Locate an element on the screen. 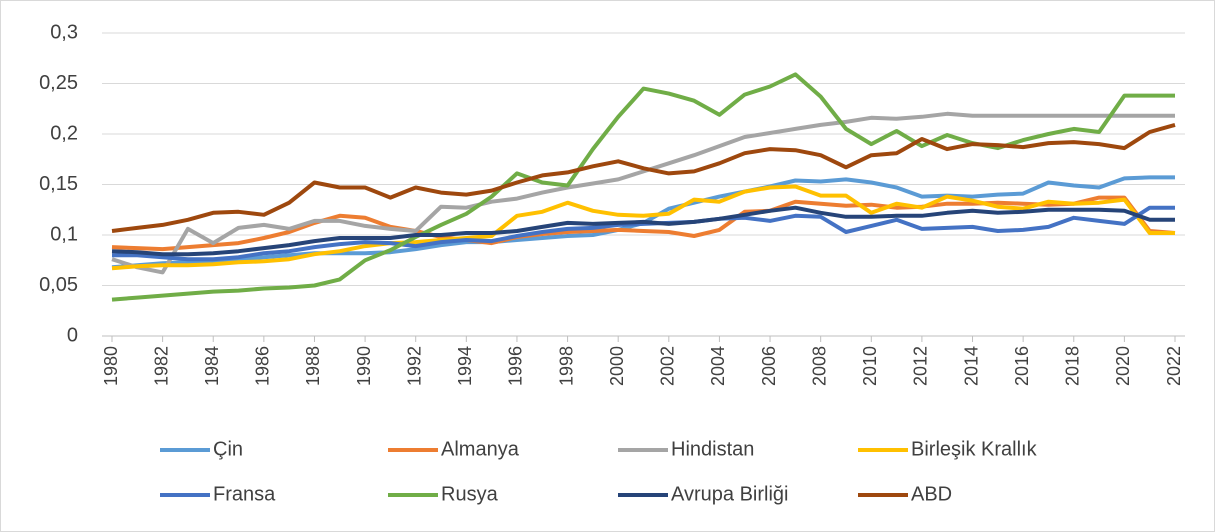 The image size is (1215, 532). legend-label: Birleşik Krallık is located at coordinates (974, 449).